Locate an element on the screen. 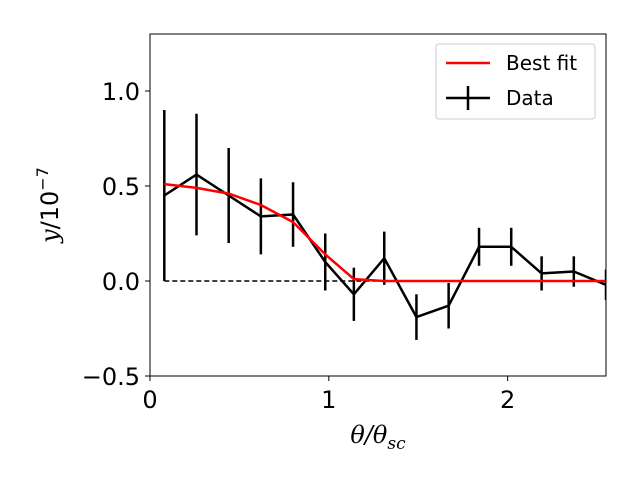 The width and height of the screenshot is (640, 480). y-tick-label: −0.5 is located at coordinates (111, 377).